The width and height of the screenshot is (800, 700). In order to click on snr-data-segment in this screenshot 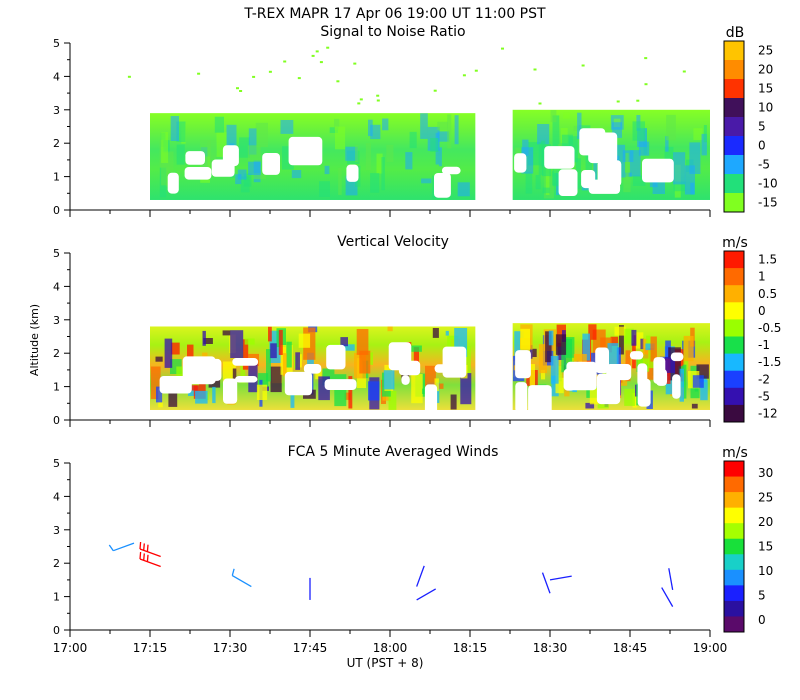, I will do `click(611, 154)`.